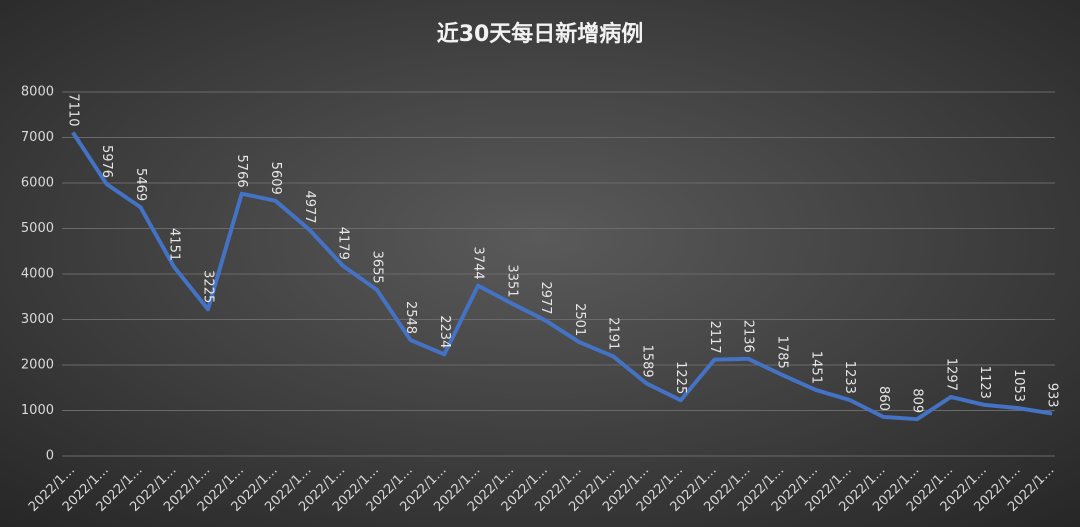  I want to click on y-tick-label: 1000, so click(37, 410).